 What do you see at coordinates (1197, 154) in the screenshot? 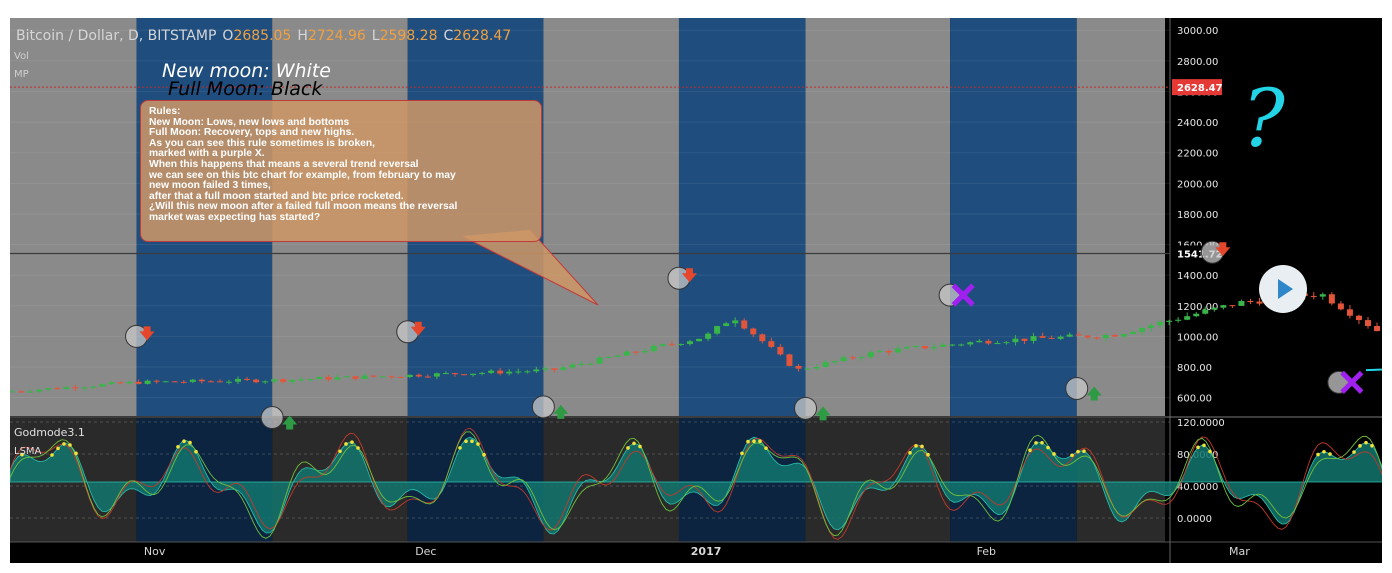
I see `y-tick-label: 2200.00` at bounding box center [1197, 154].